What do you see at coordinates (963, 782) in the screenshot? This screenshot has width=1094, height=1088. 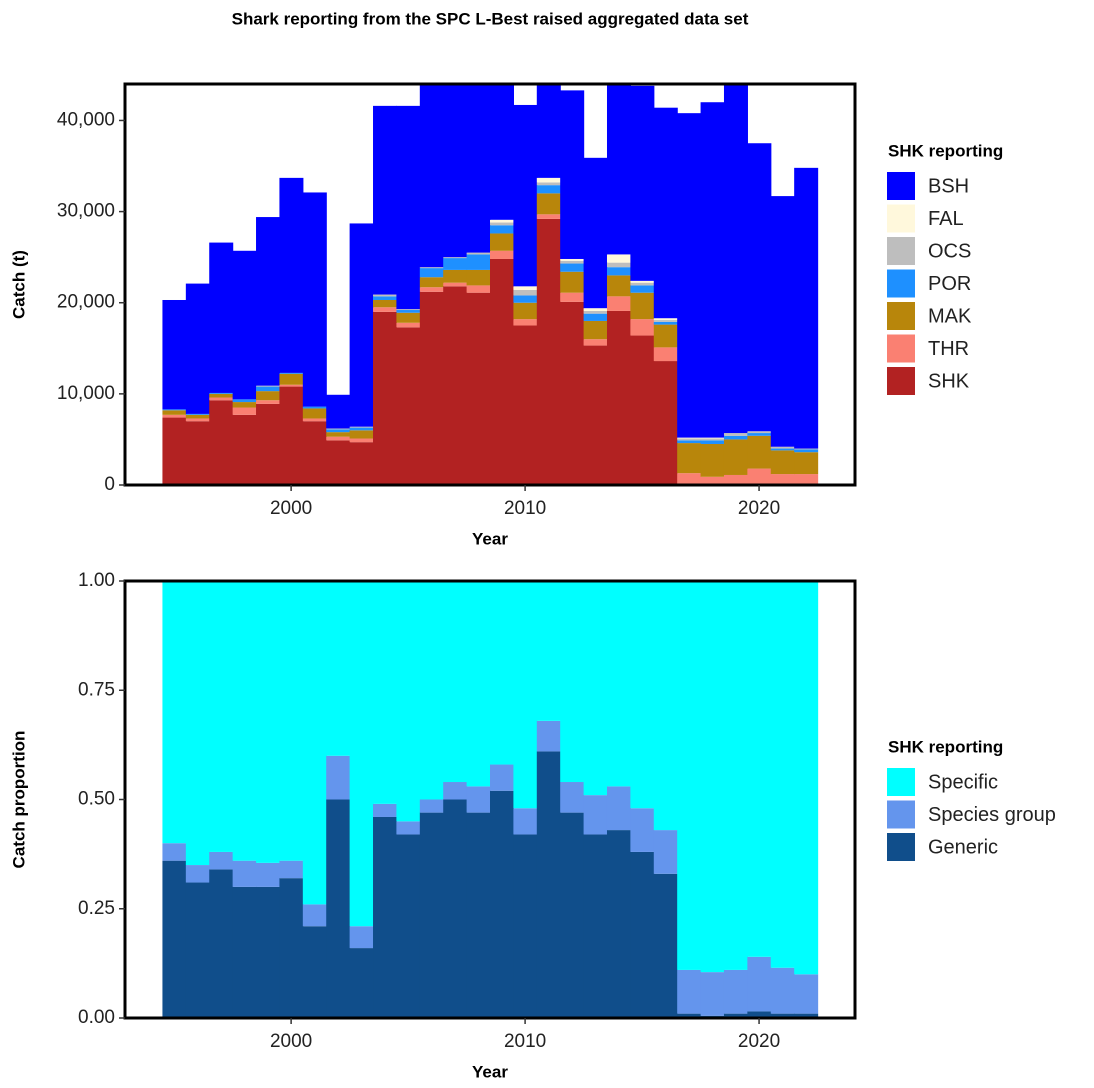 I see `legend-label: Specific` at bounding box center [963, 782].